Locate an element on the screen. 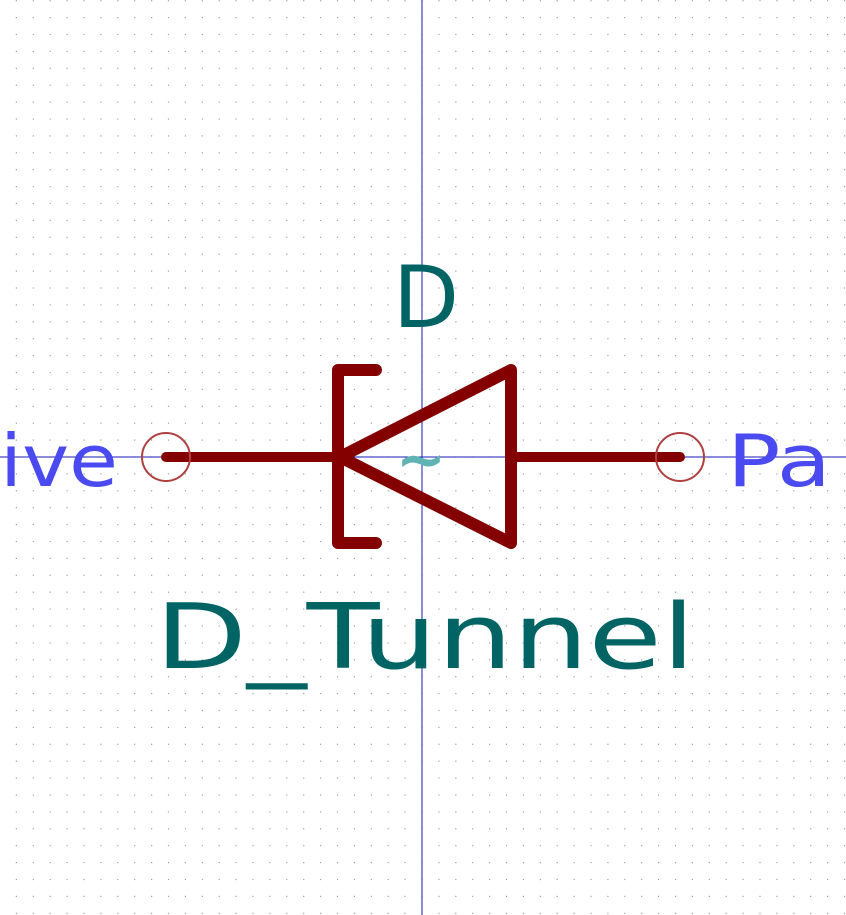 The image size is (846, 915). right-pin-connection-circle is located at coordinates (680, 457).